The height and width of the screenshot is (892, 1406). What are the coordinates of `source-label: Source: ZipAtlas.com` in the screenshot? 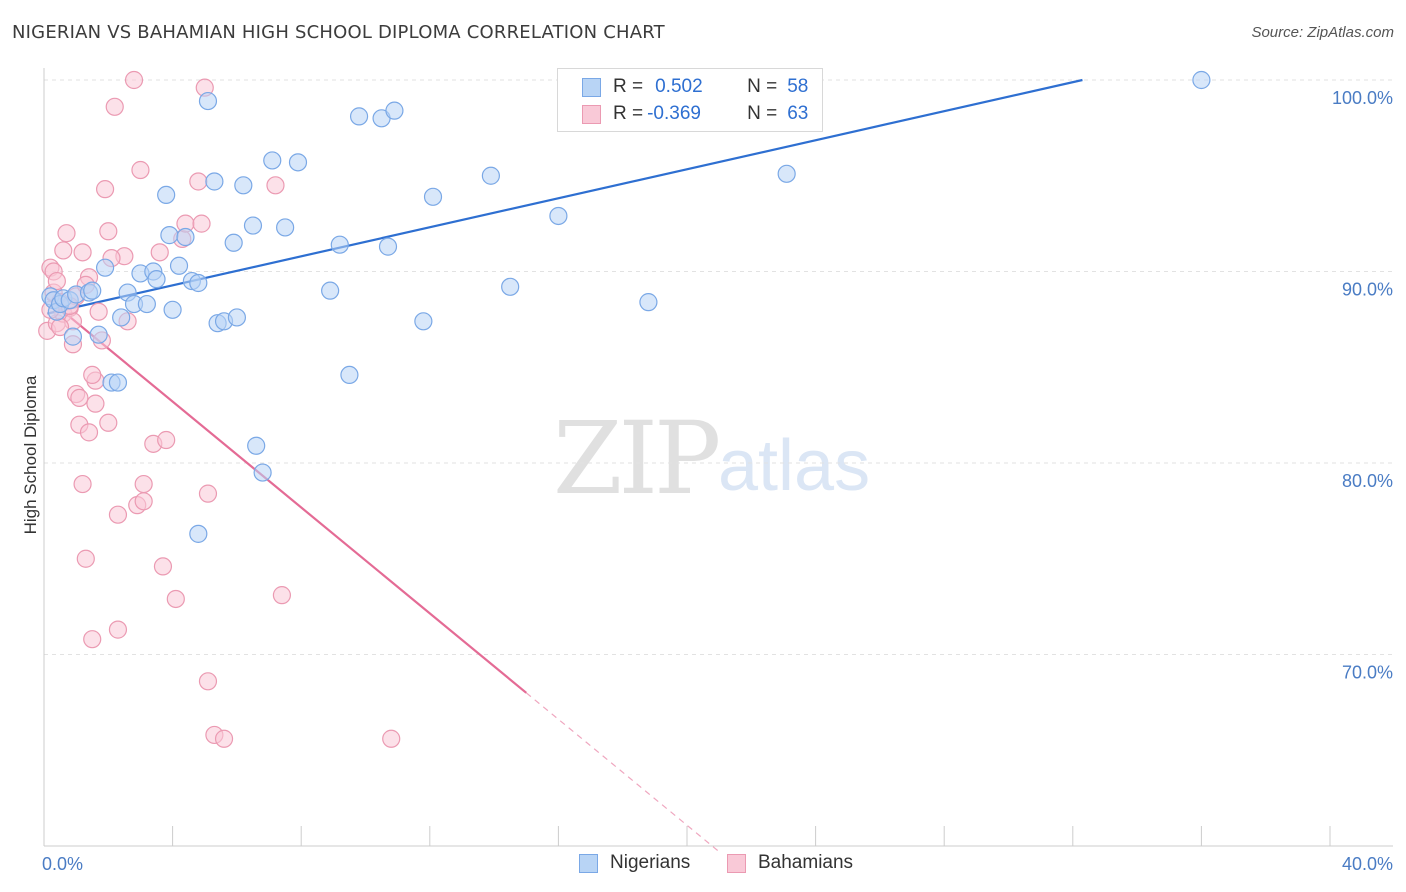 It's located at (1322, 32).